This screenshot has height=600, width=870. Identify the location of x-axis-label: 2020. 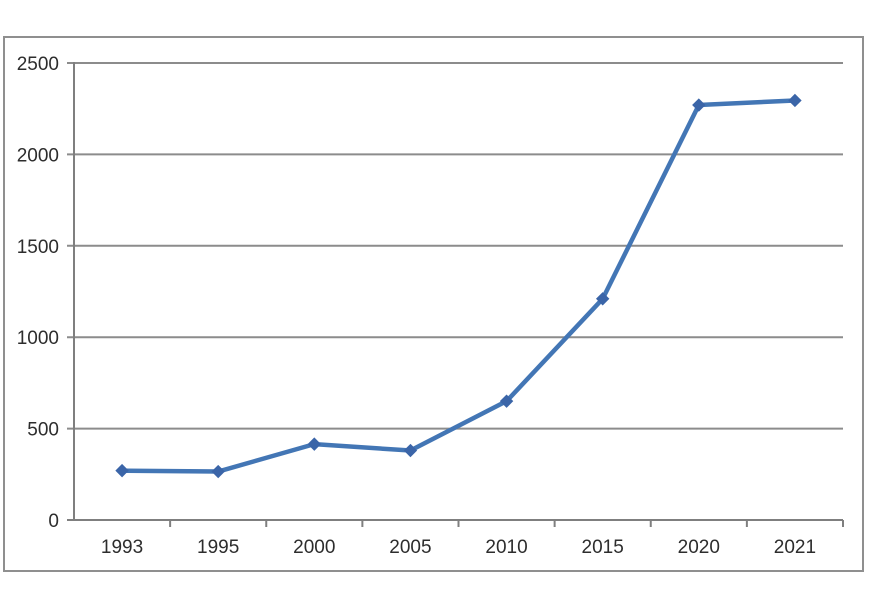
(699, 547).